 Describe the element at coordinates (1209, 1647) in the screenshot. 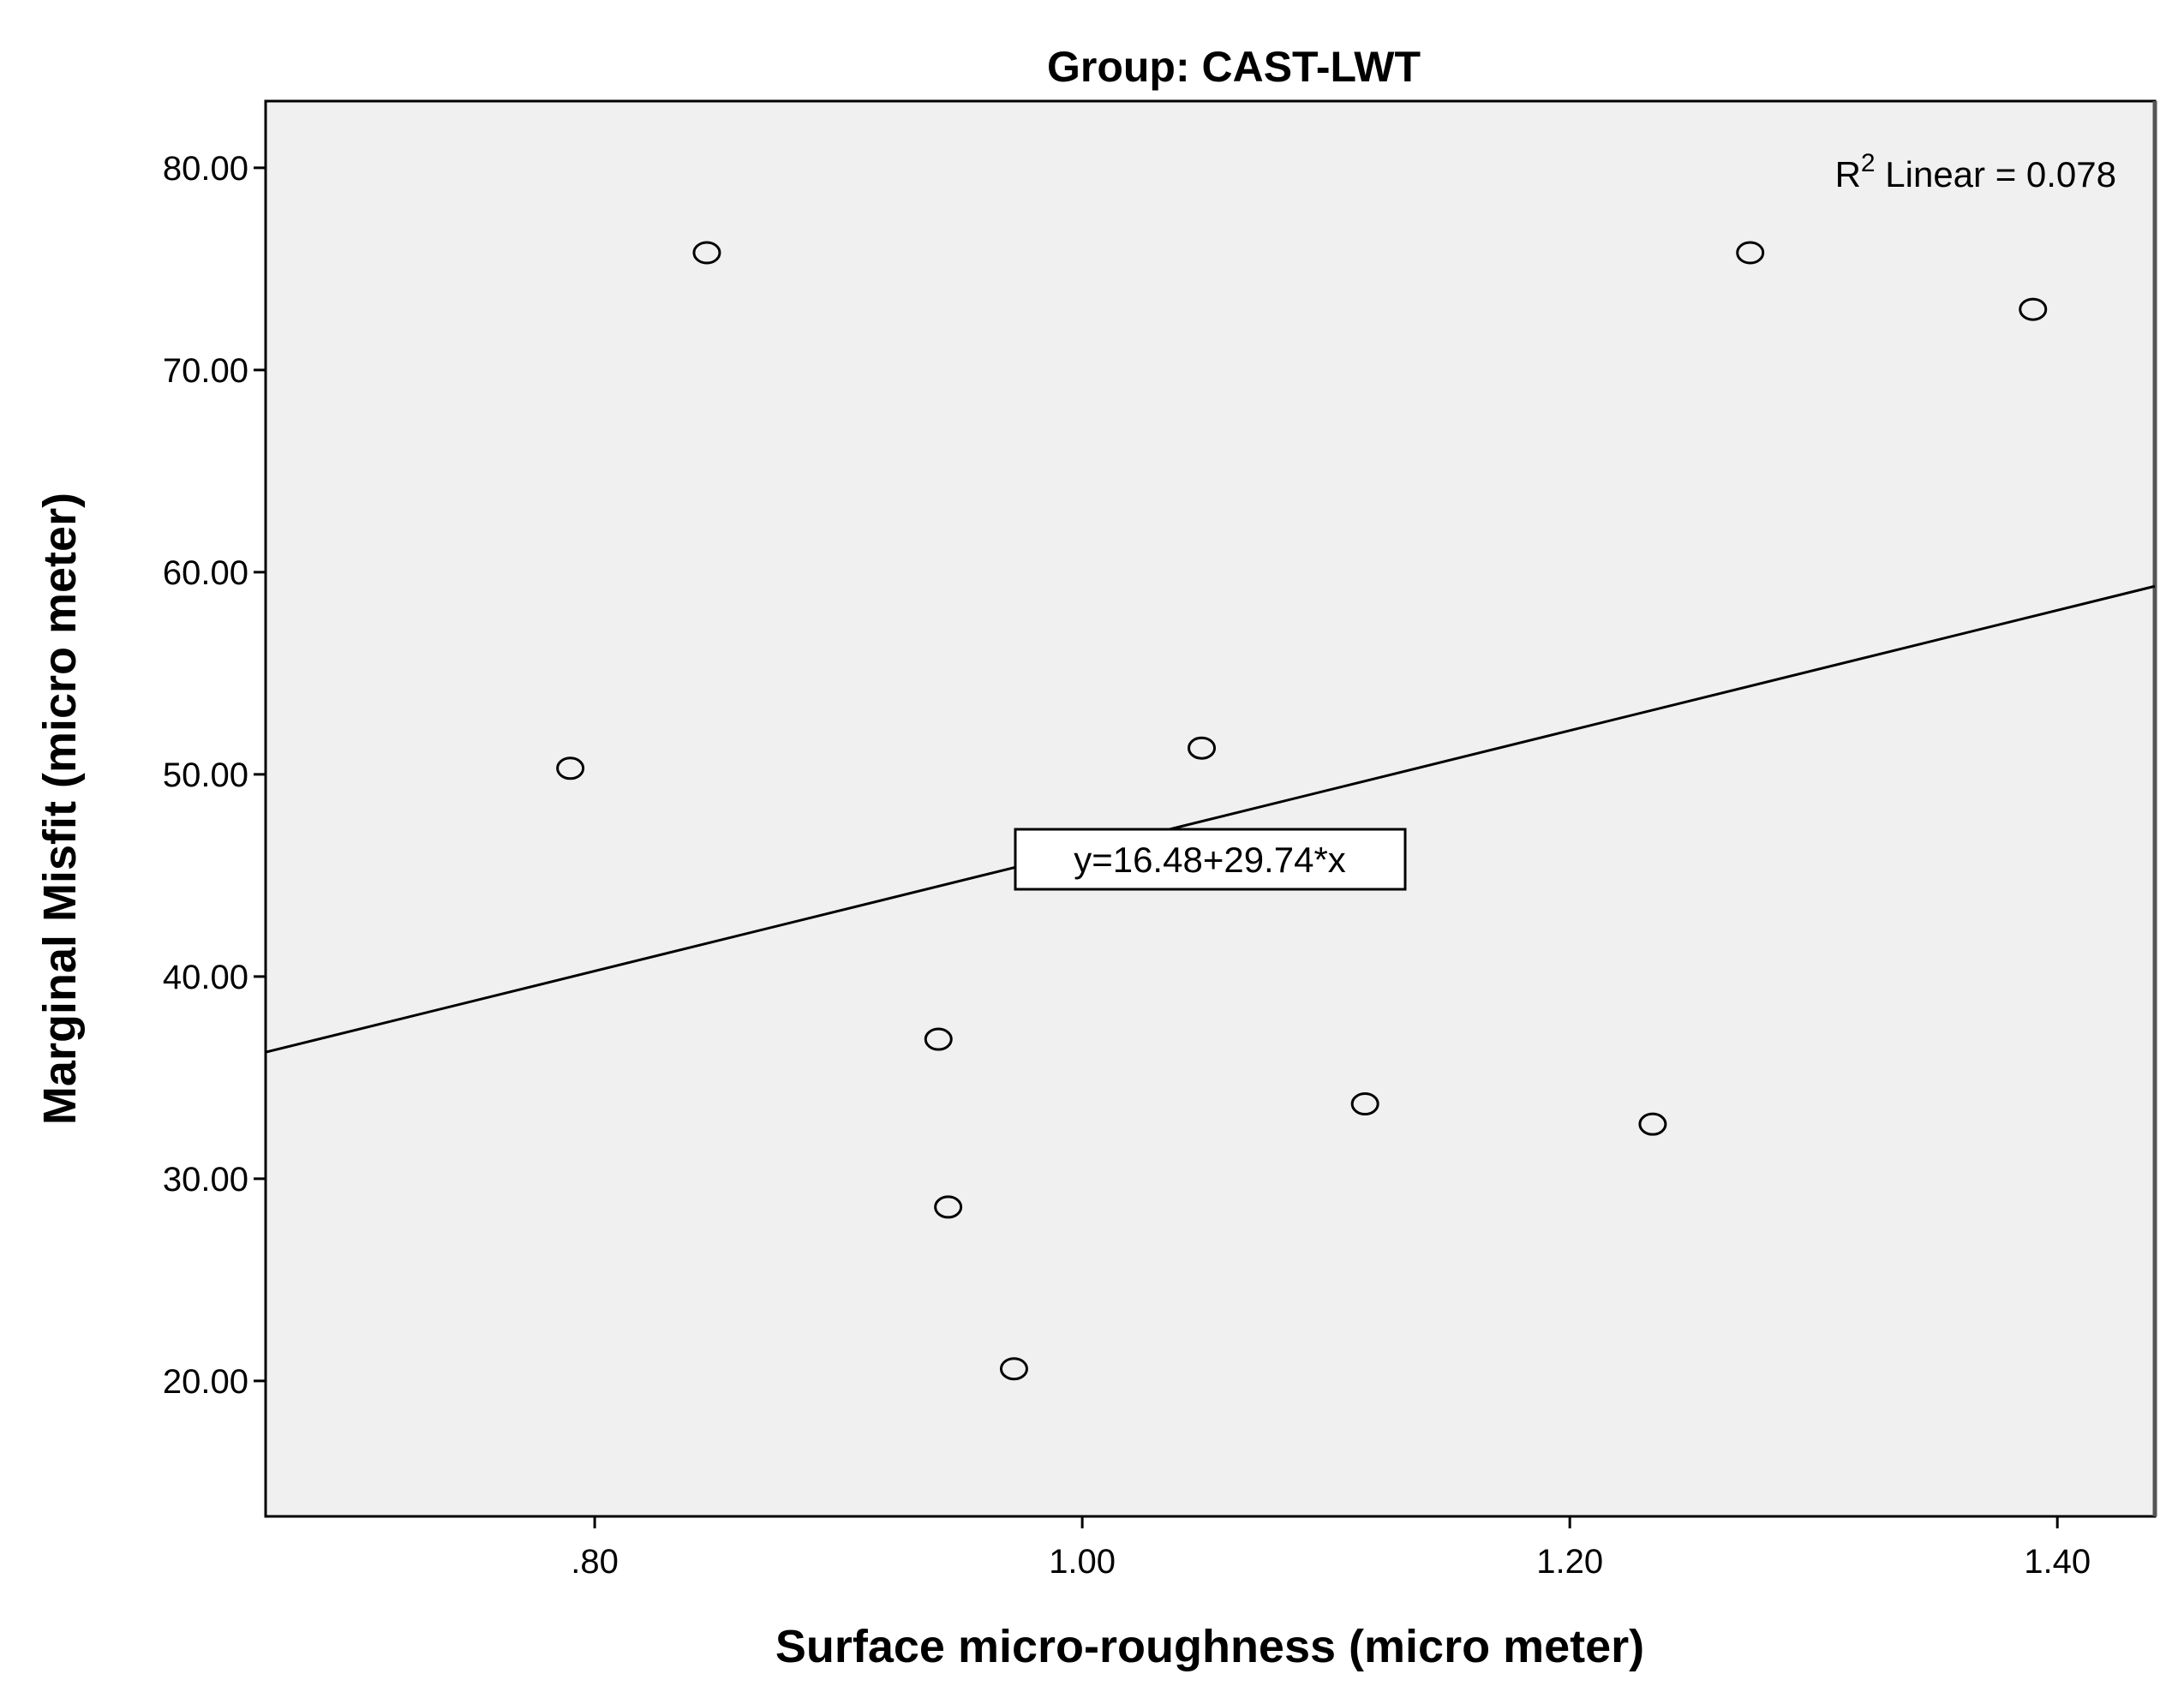

I see `x-axis-label: Surface micro-roughness (micro meter)` at that location.